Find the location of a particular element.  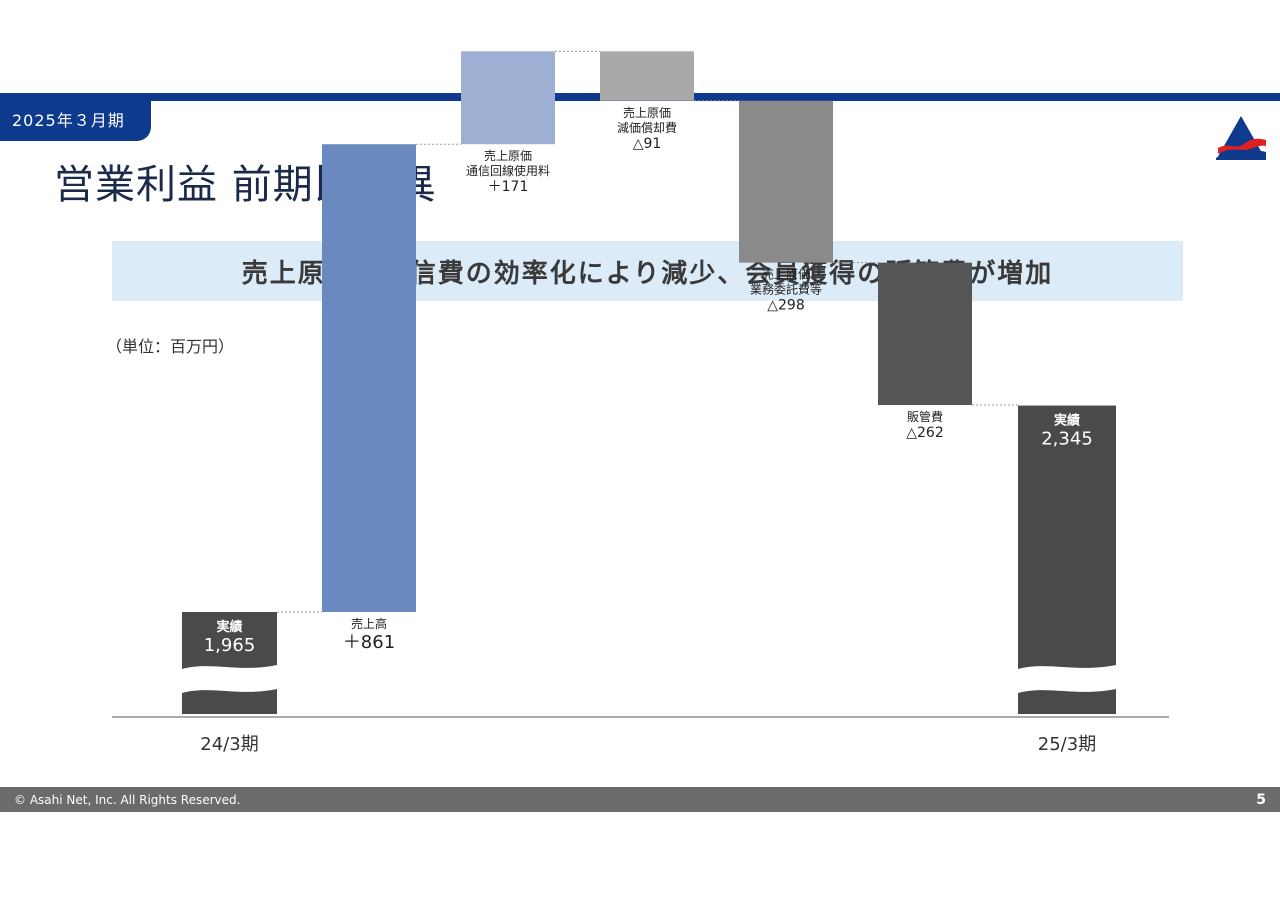

label-cost_outsource-1: 売上原価 is located at coordinates (786, 274).